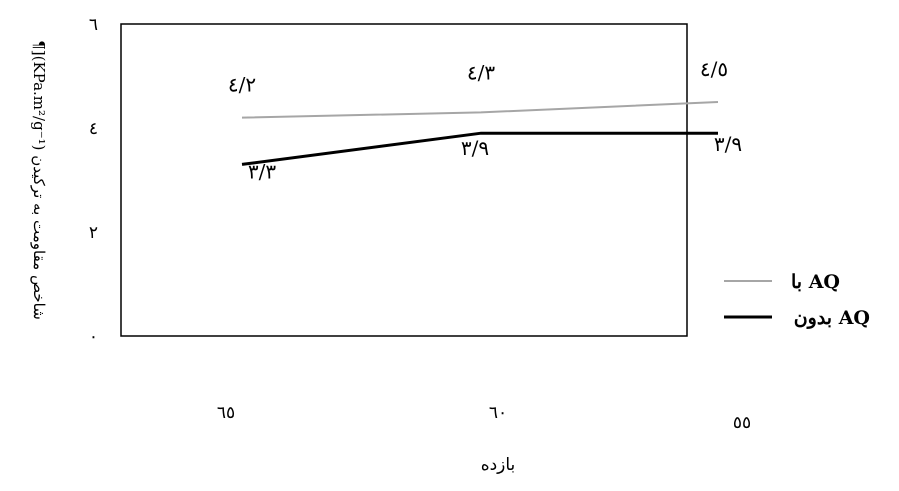 The height and width of the screenshot is (491, 899). Describe the element at coordinates (481, 72) in the screenshot. I see `data-label: ٤/٣` at that location.